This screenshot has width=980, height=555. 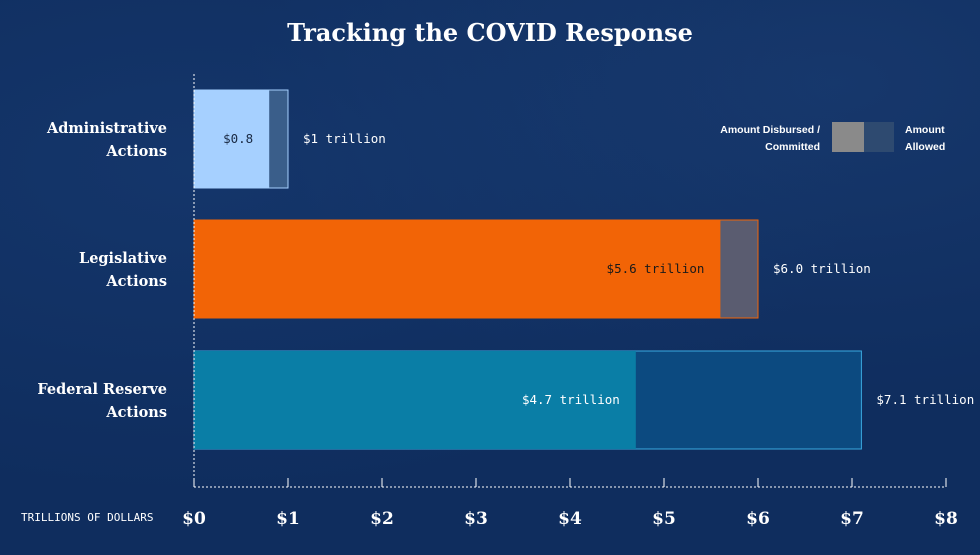 What do you see at coordinates (758, 519) in the screenshot?
I see `x-tick-label: $6` at bounding box center [758, 519].